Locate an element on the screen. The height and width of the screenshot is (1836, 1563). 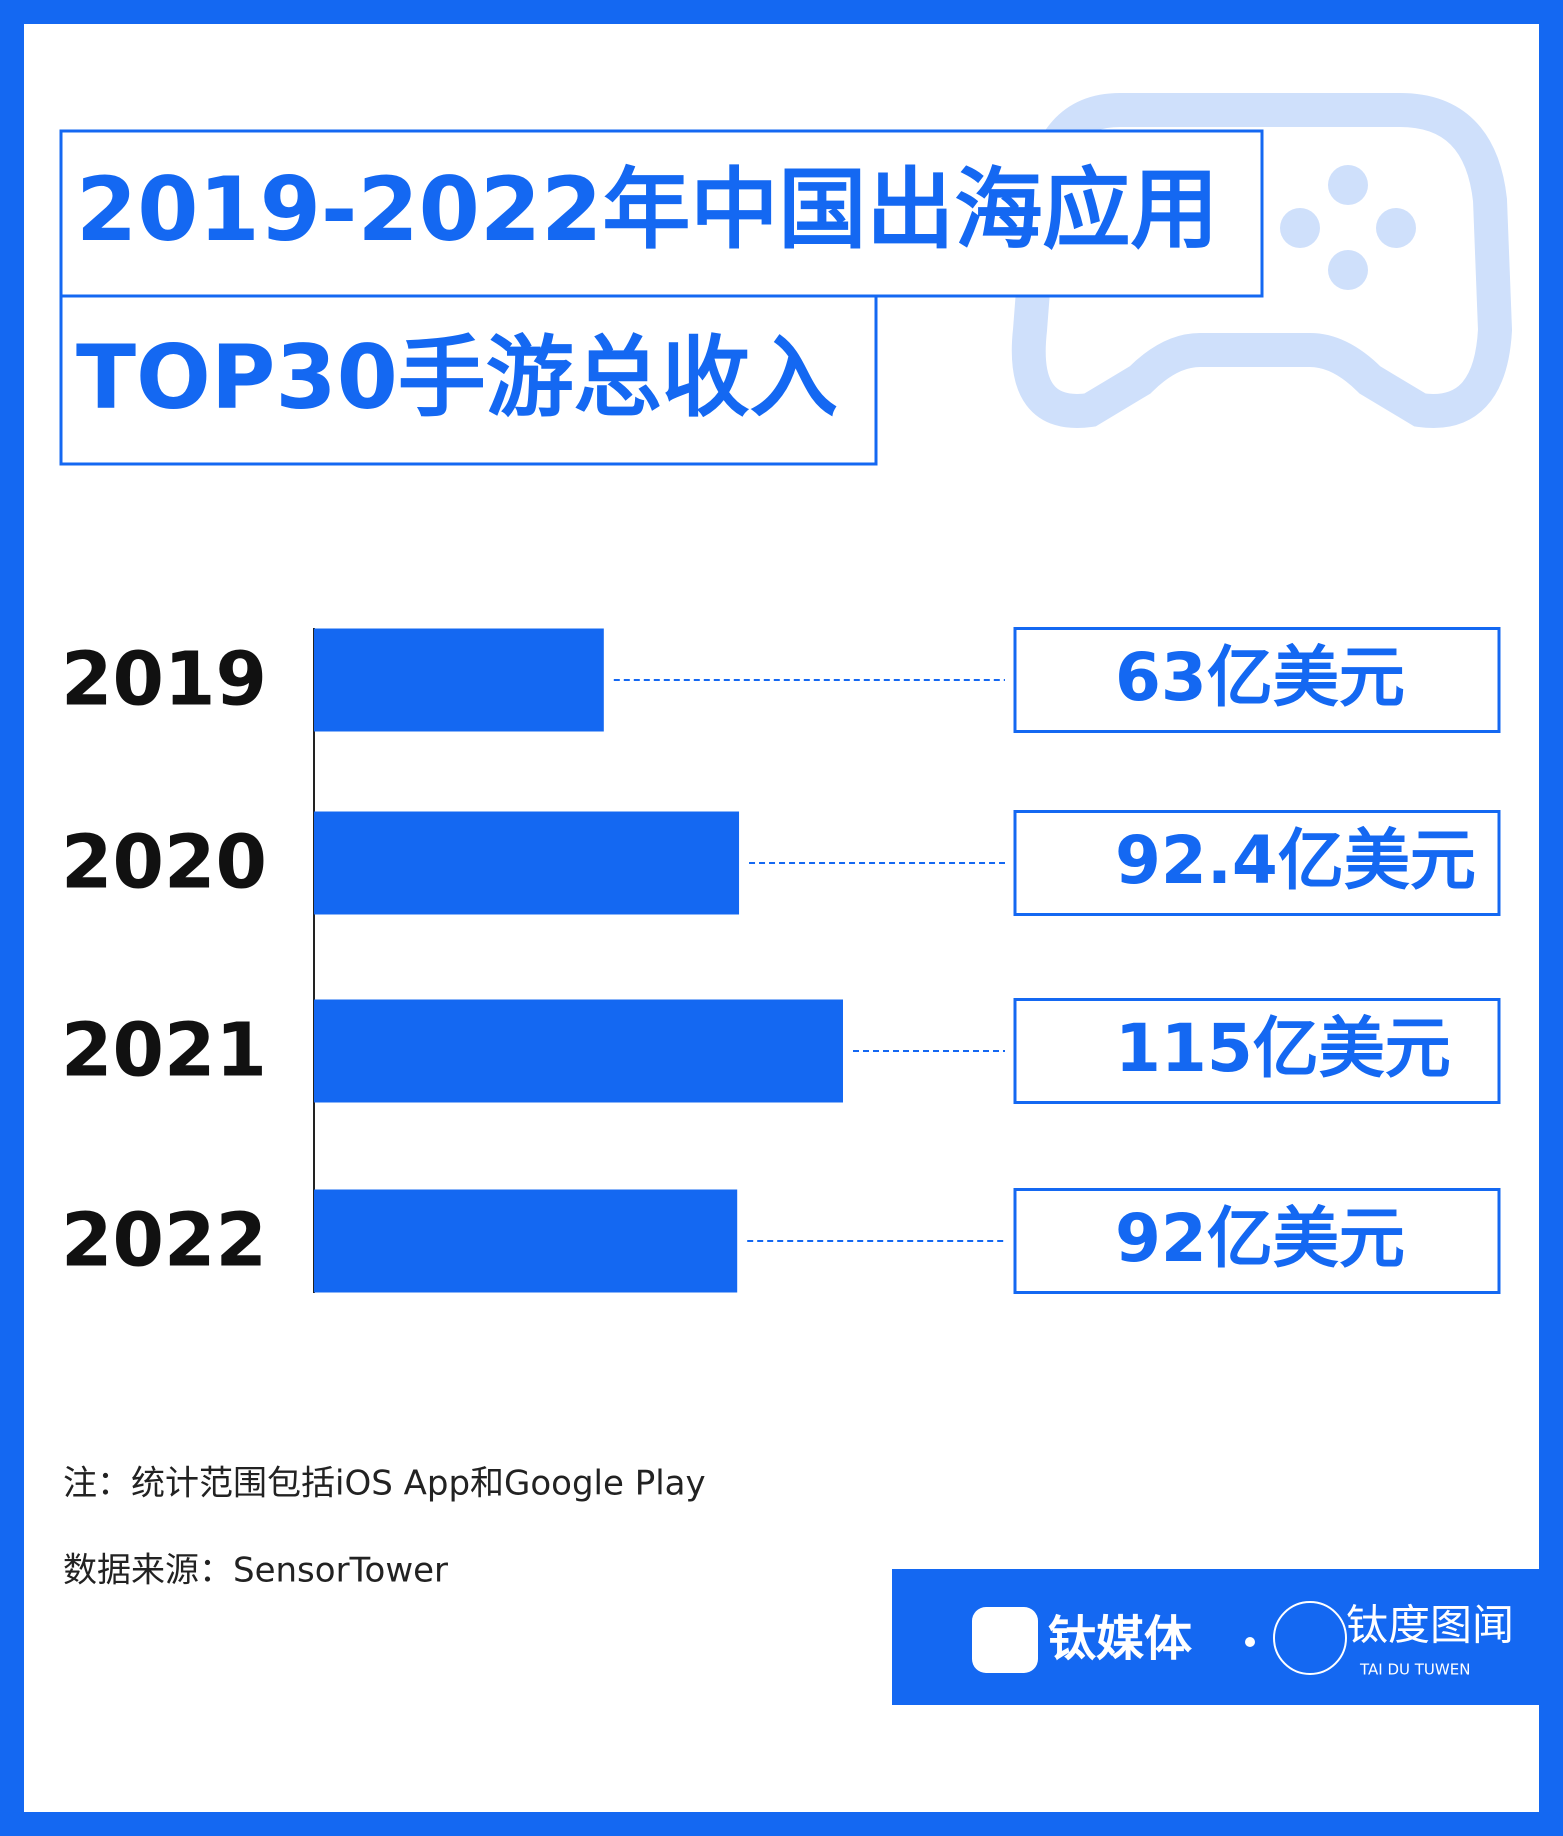
chart-title: 2019-2022年中国出海应用 is located at coordinates (647, 209).